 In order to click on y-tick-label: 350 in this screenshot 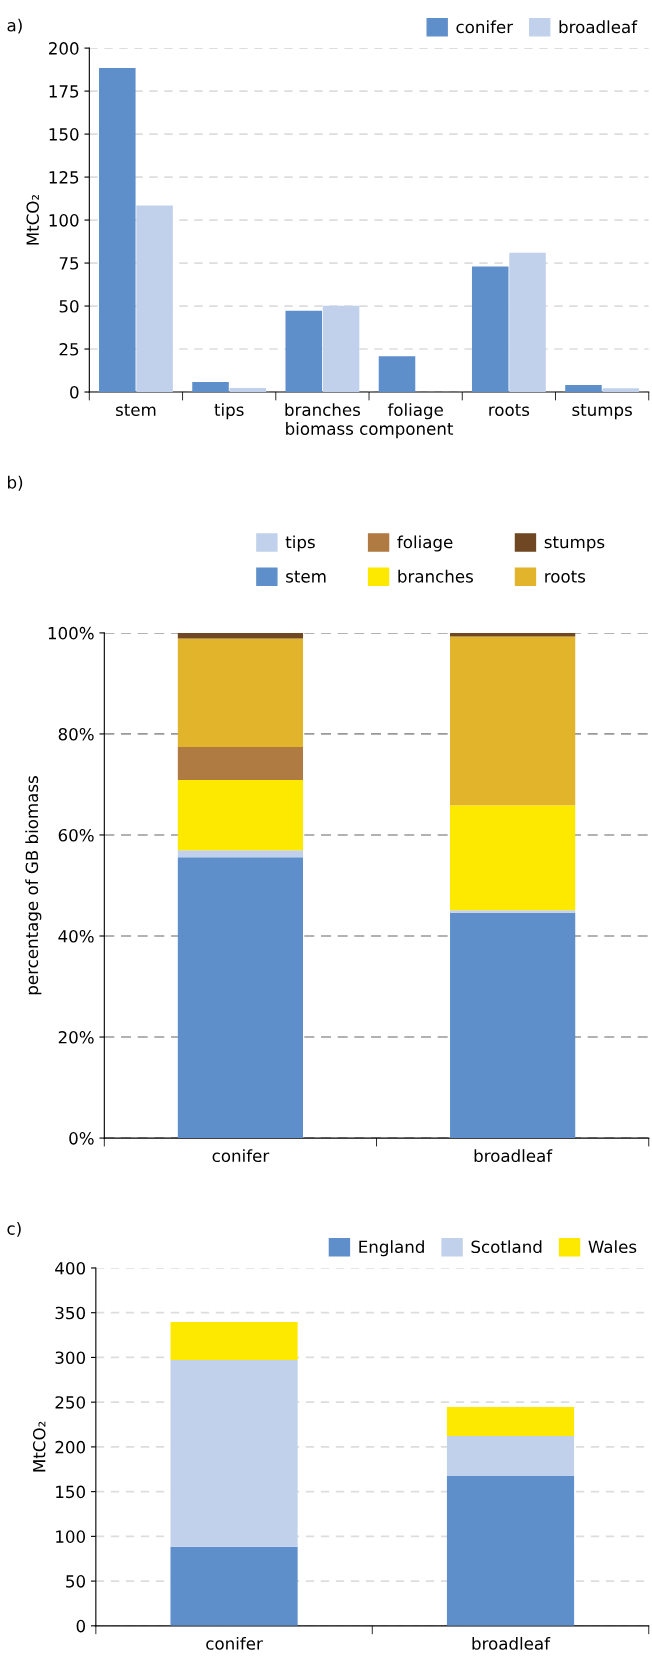, I will do `click(70, 1313)`.